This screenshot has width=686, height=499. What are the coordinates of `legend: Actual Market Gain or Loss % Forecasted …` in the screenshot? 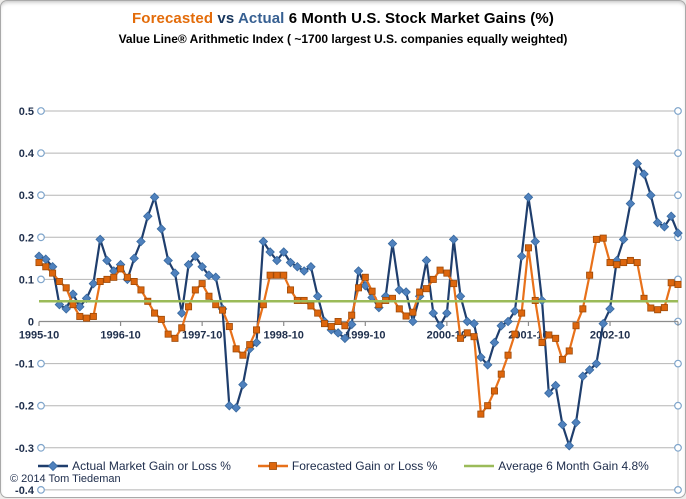 It's located at (343, 466).